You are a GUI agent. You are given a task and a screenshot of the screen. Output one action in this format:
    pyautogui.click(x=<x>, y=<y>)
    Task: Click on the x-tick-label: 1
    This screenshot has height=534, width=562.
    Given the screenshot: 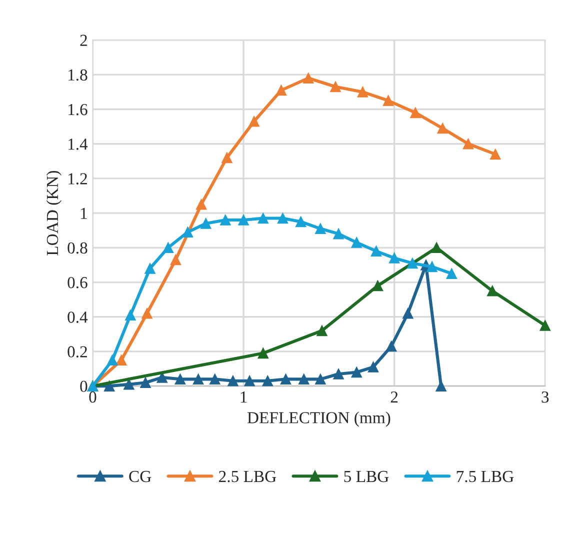 What is the action you would take?
    pyautogui.click(x=243, y=397)
    